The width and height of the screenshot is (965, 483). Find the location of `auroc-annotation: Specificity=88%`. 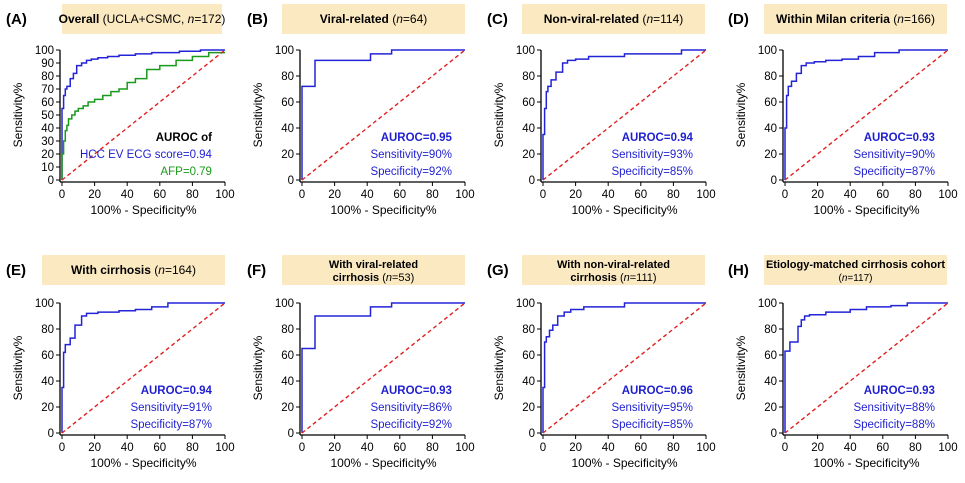

auroc-annotation: Specificity=88% is located at coordinates (894, 425).